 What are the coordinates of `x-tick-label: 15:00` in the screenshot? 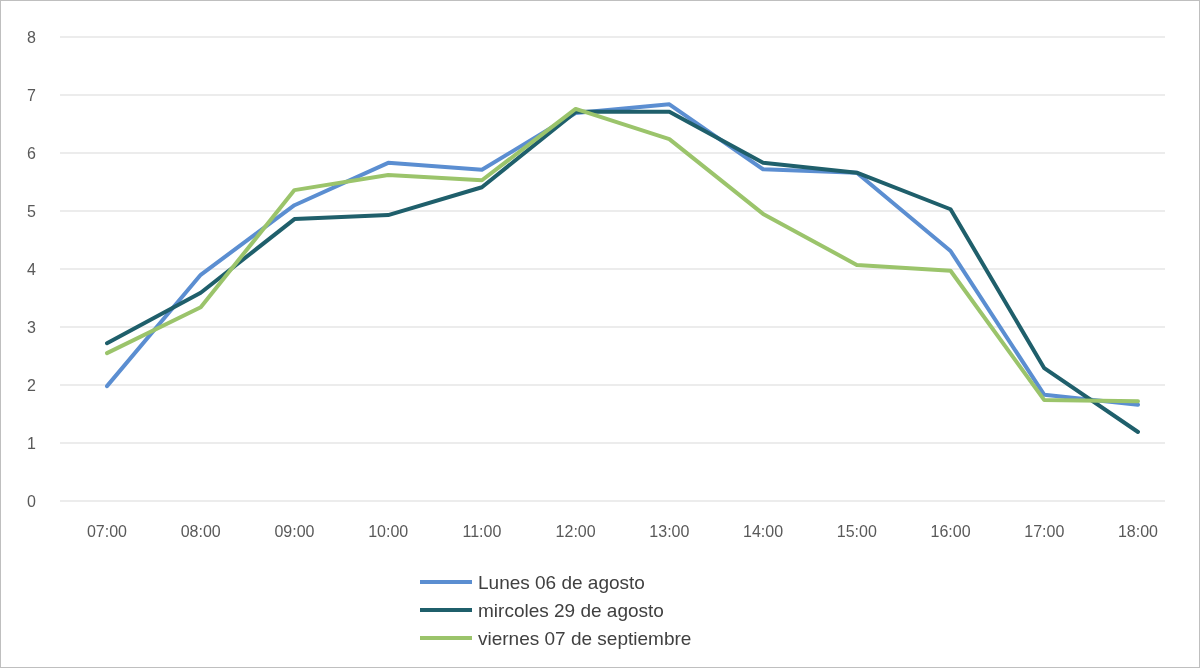 It's located at (856, 531).